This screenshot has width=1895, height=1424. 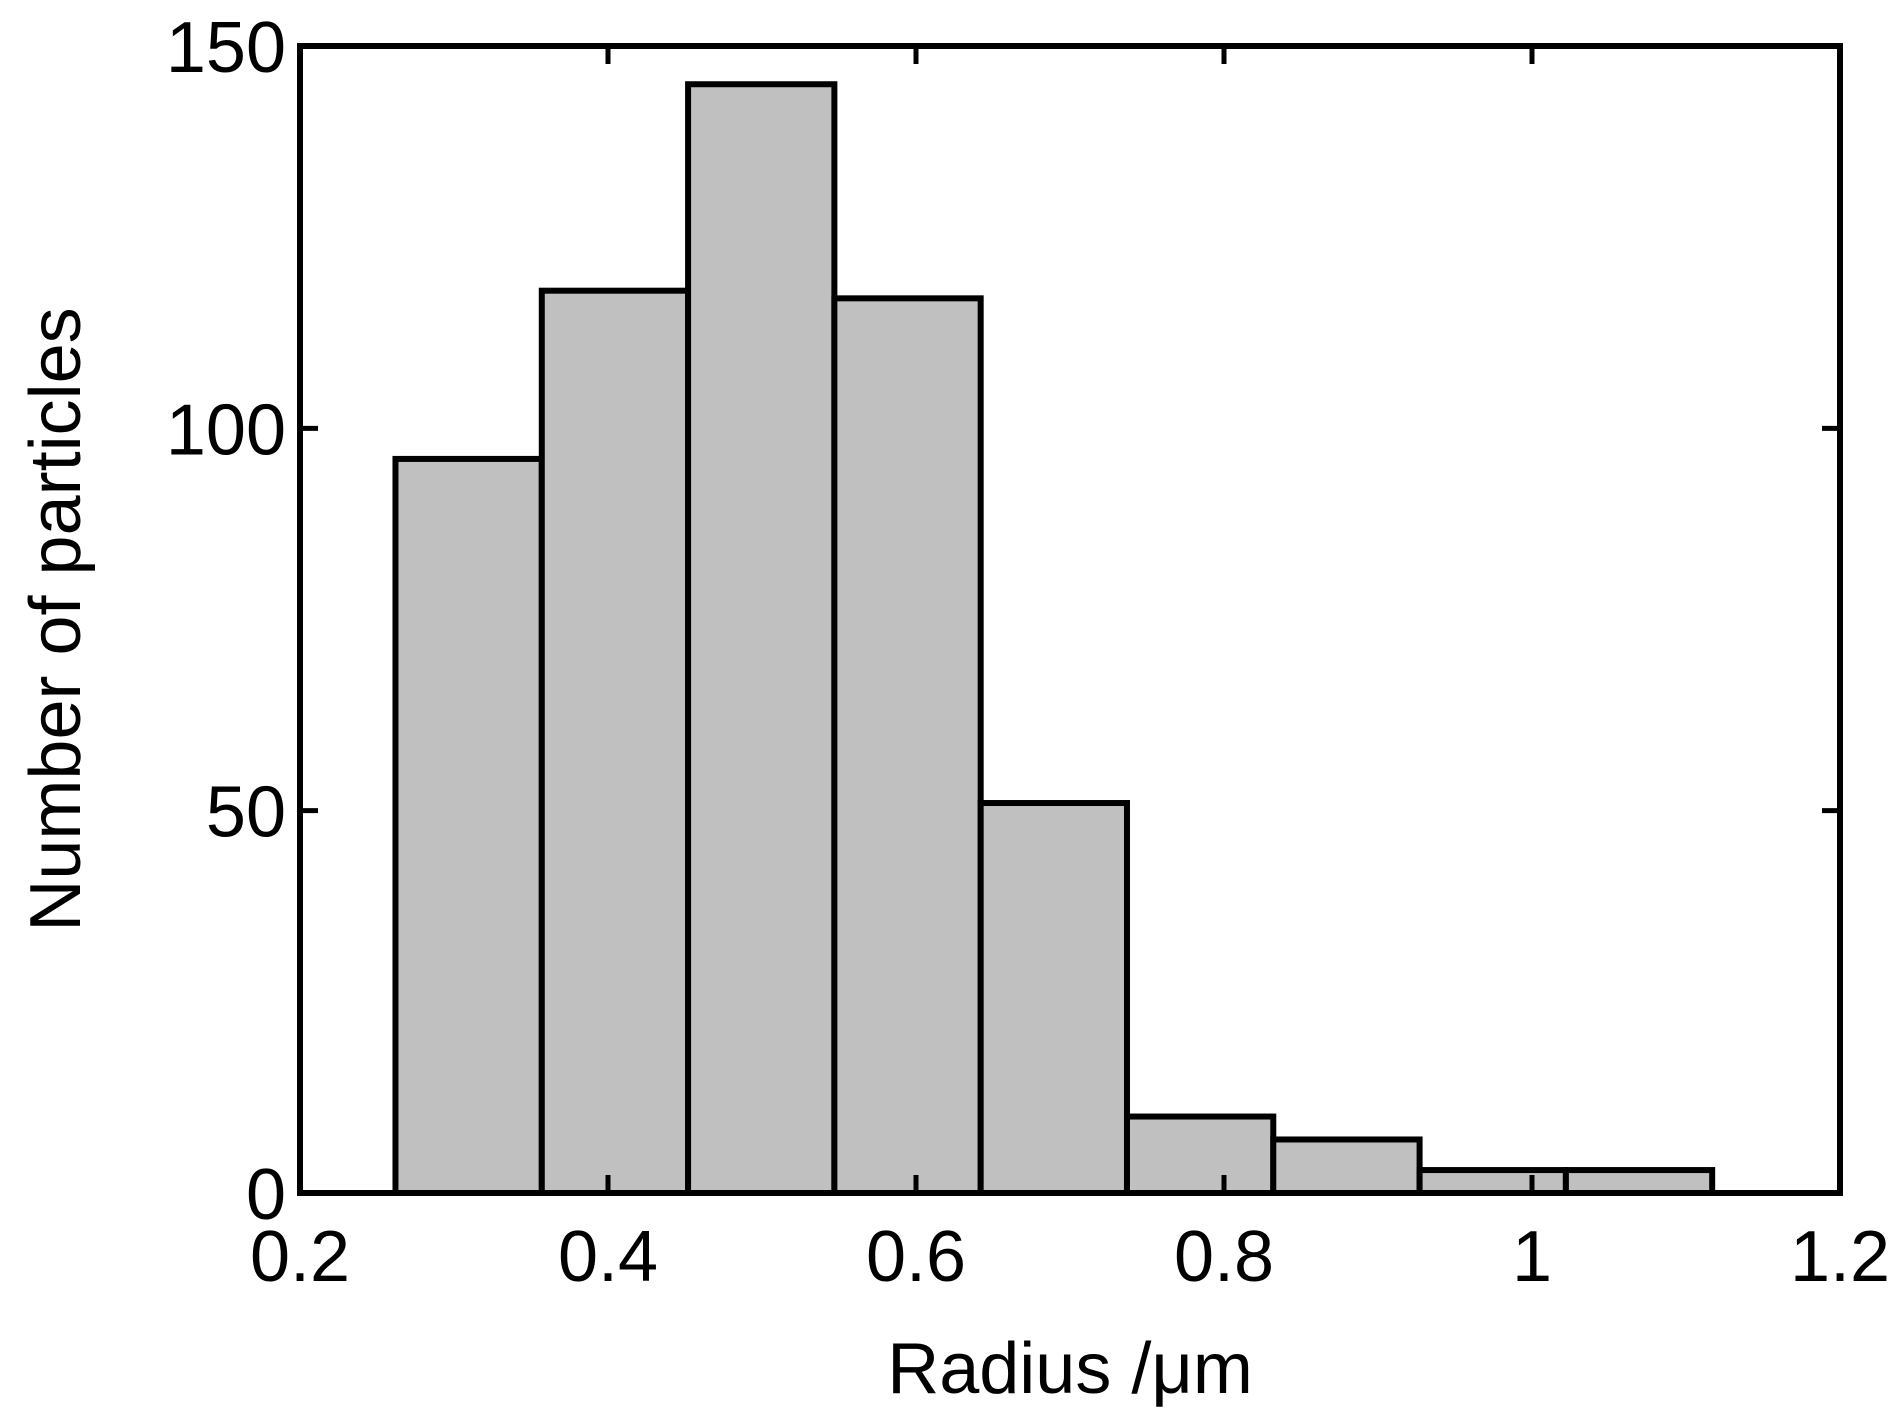 What do you see at coordinates (226, 48) in the screenshot?
I see `y-tick-label-3: 150` at bounding box center [226, 48].